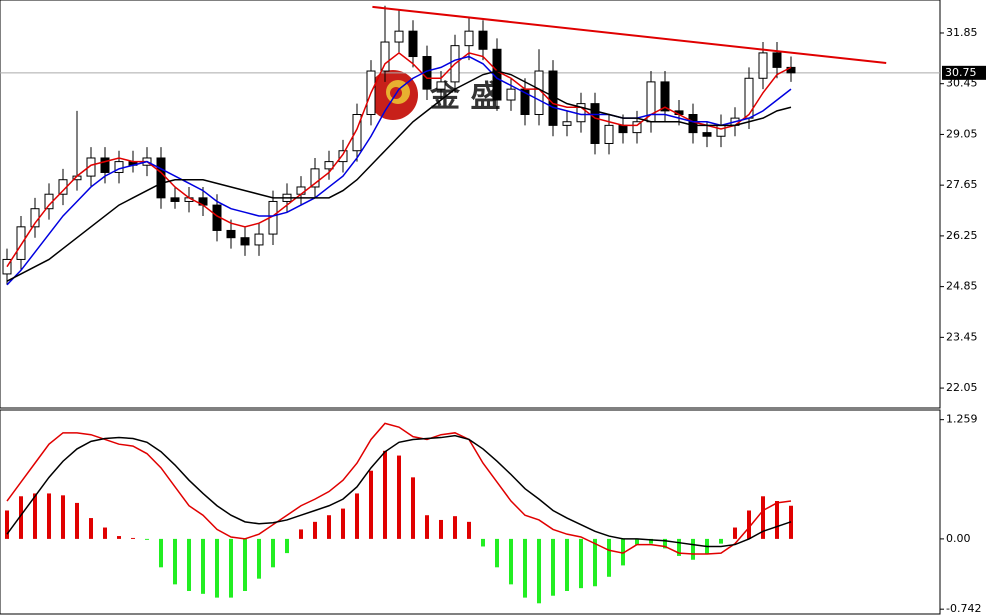 The image size is (987, 615). I want to click on y-tick-label: 30.45, so click(962, 83).